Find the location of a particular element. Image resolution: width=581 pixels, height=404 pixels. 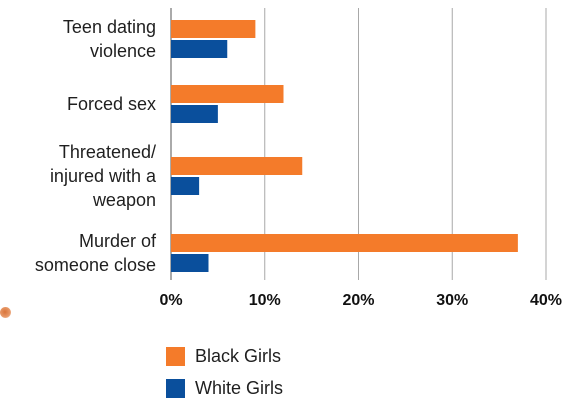

legend-label: Black Girls is located at coordinates (238, 355).